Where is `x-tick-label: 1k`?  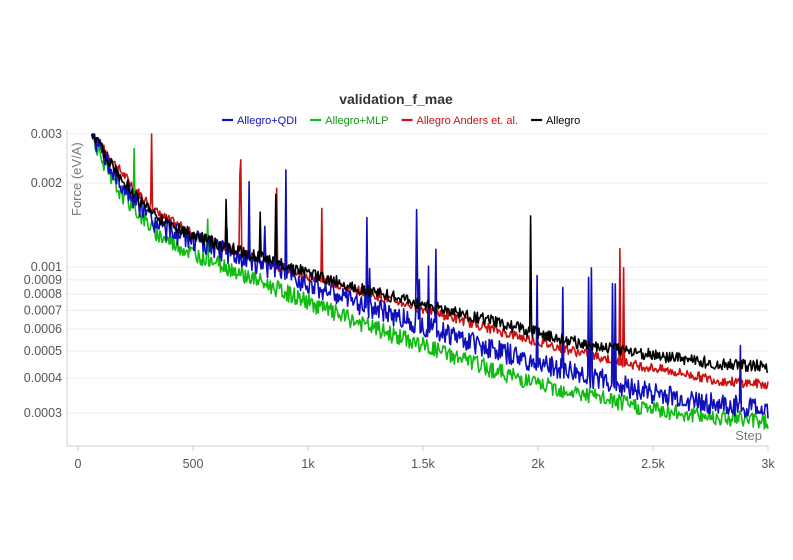 x-tick-label: 1k is located at coordinates (308, 464).